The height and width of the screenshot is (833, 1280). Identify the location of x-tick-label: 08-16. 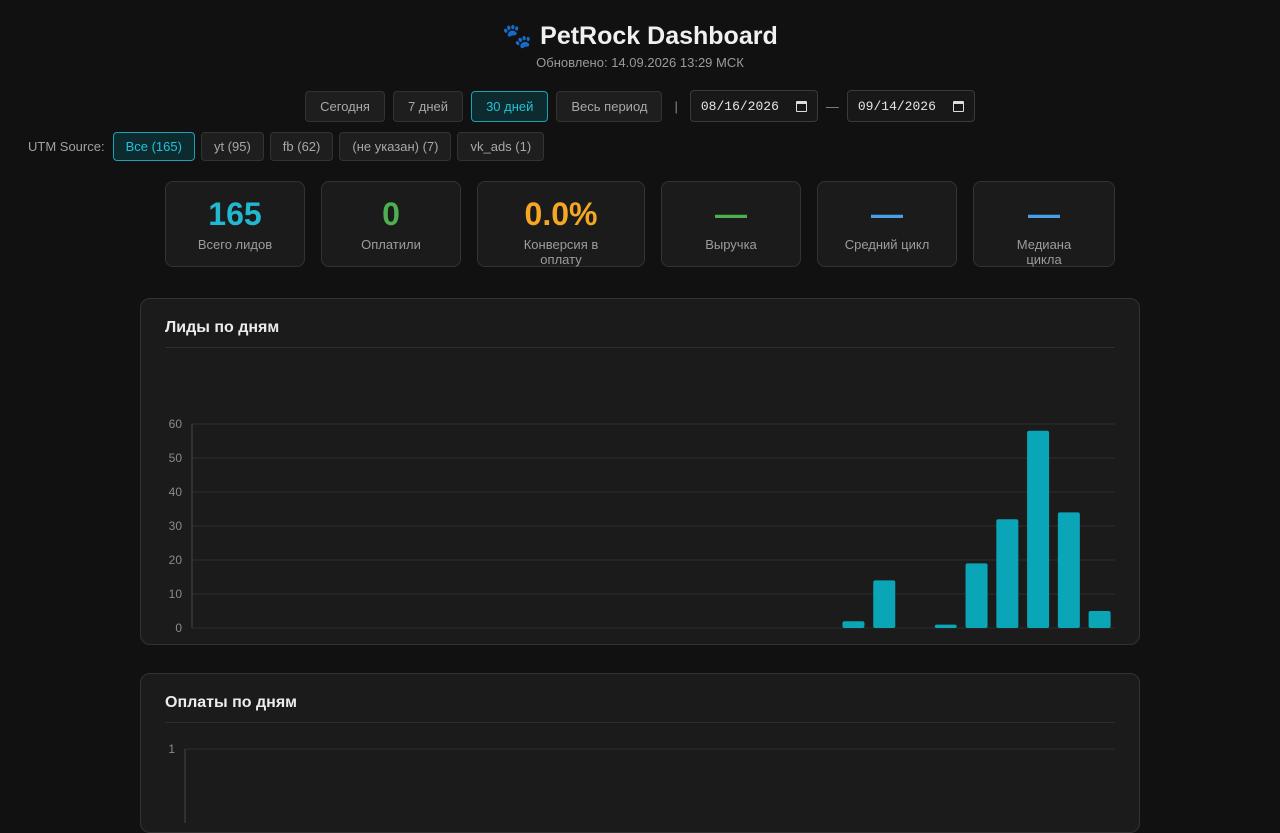
(199, 636).